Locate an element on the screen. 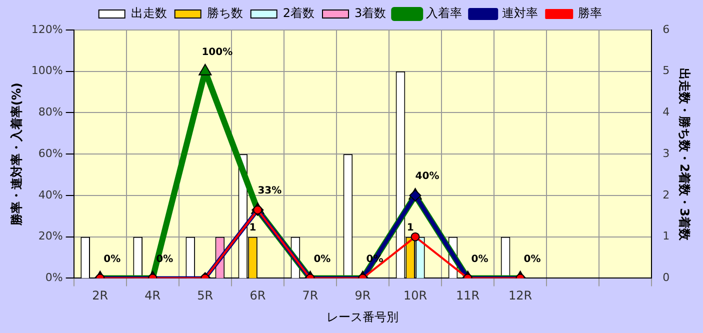 This screenshot has height=333, width=703. y-tick-label: 80% is located at coordinates (50, 112).